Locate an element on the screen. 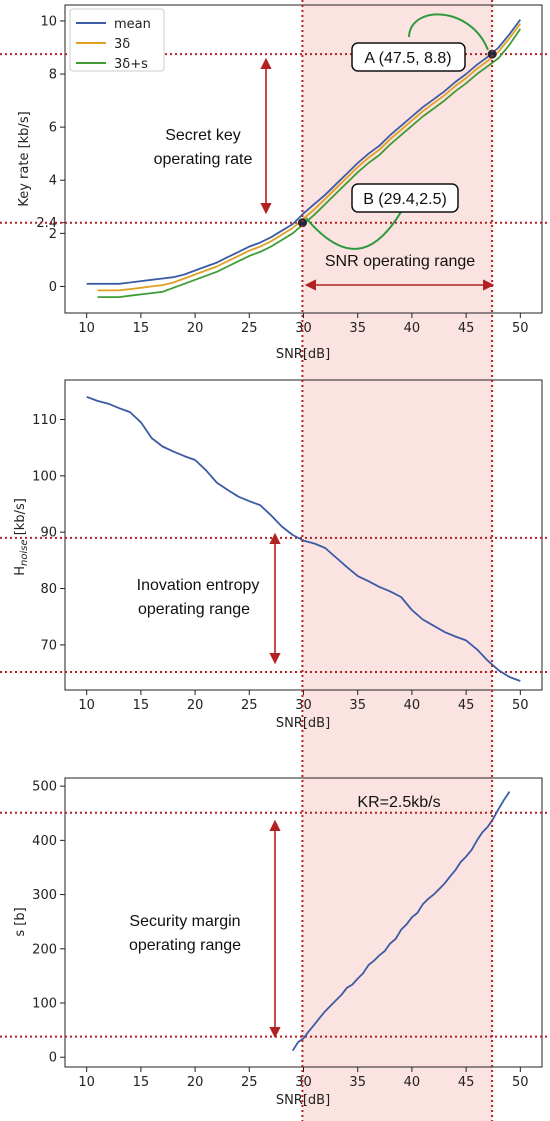  y-tick-label: 500 is located at coordinates (44, 787).